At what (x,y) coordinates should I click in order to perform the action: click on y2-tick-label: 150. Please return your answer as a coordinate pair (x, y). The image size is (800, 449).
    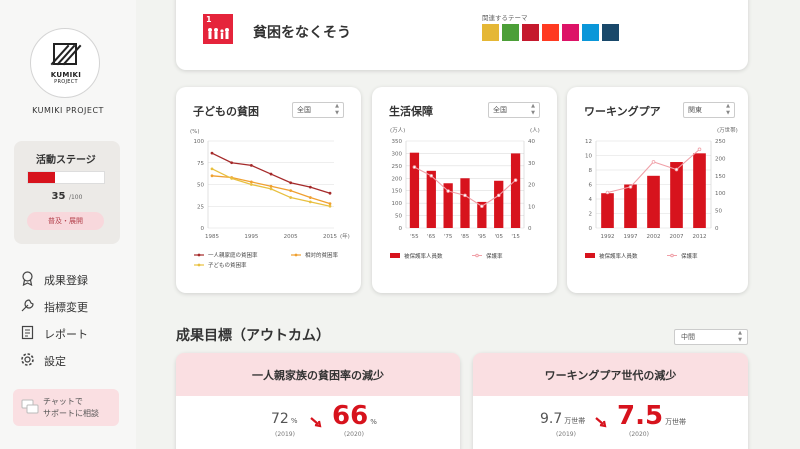
    Looking at the image, I should click on (720, 177).